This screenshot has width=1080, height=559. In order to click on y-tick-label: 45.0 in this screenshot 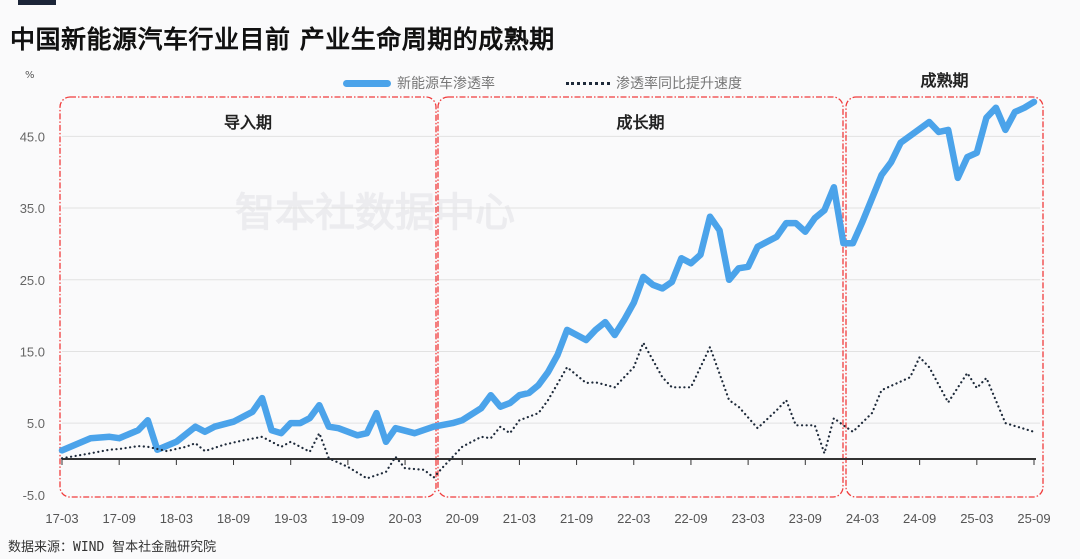, I will do `click(32, 136)`.